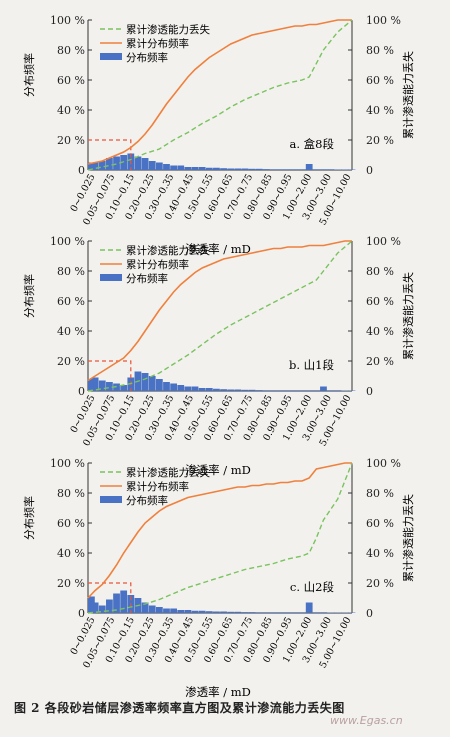  What do you see at coordinates (312, 587) in the screenshot?
I see `panel-label: c. 山2段` at bounding box center [312, 587].